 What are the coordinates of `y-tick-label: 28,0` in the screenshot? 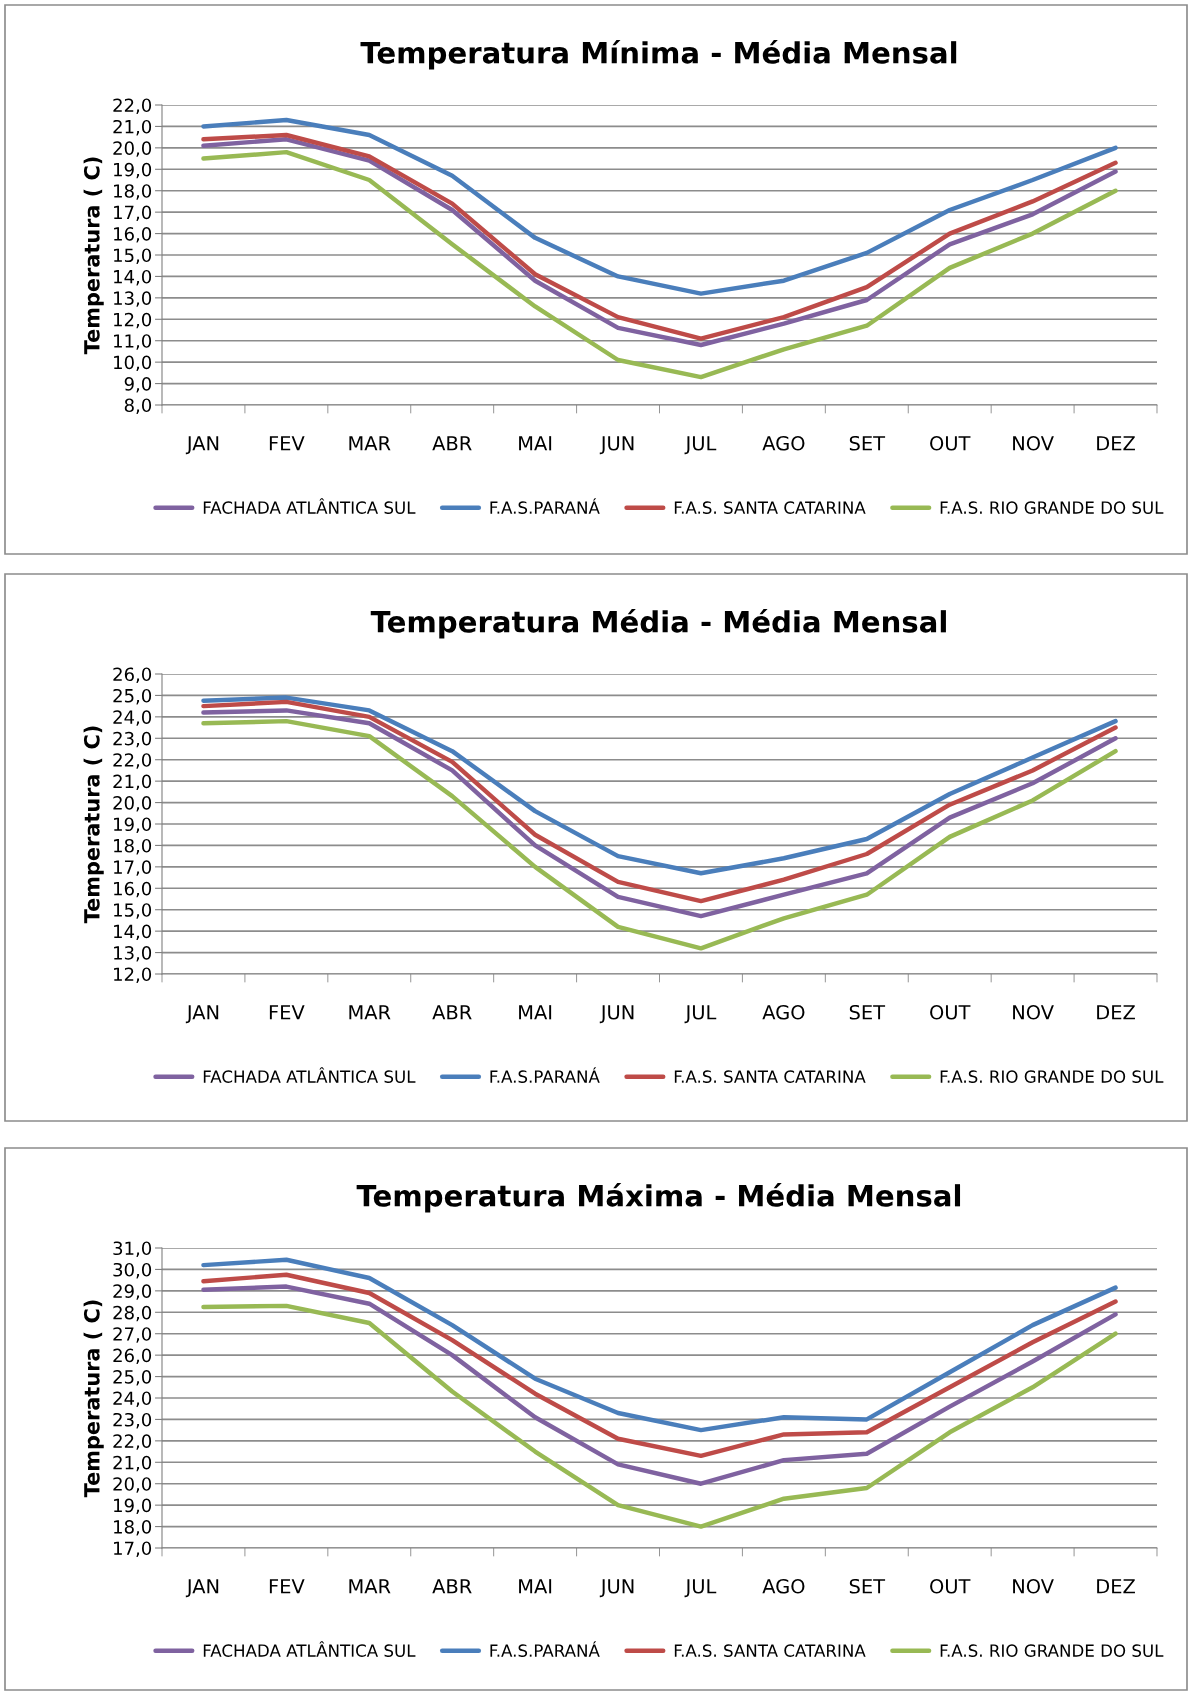 It's located at (132, 1313).